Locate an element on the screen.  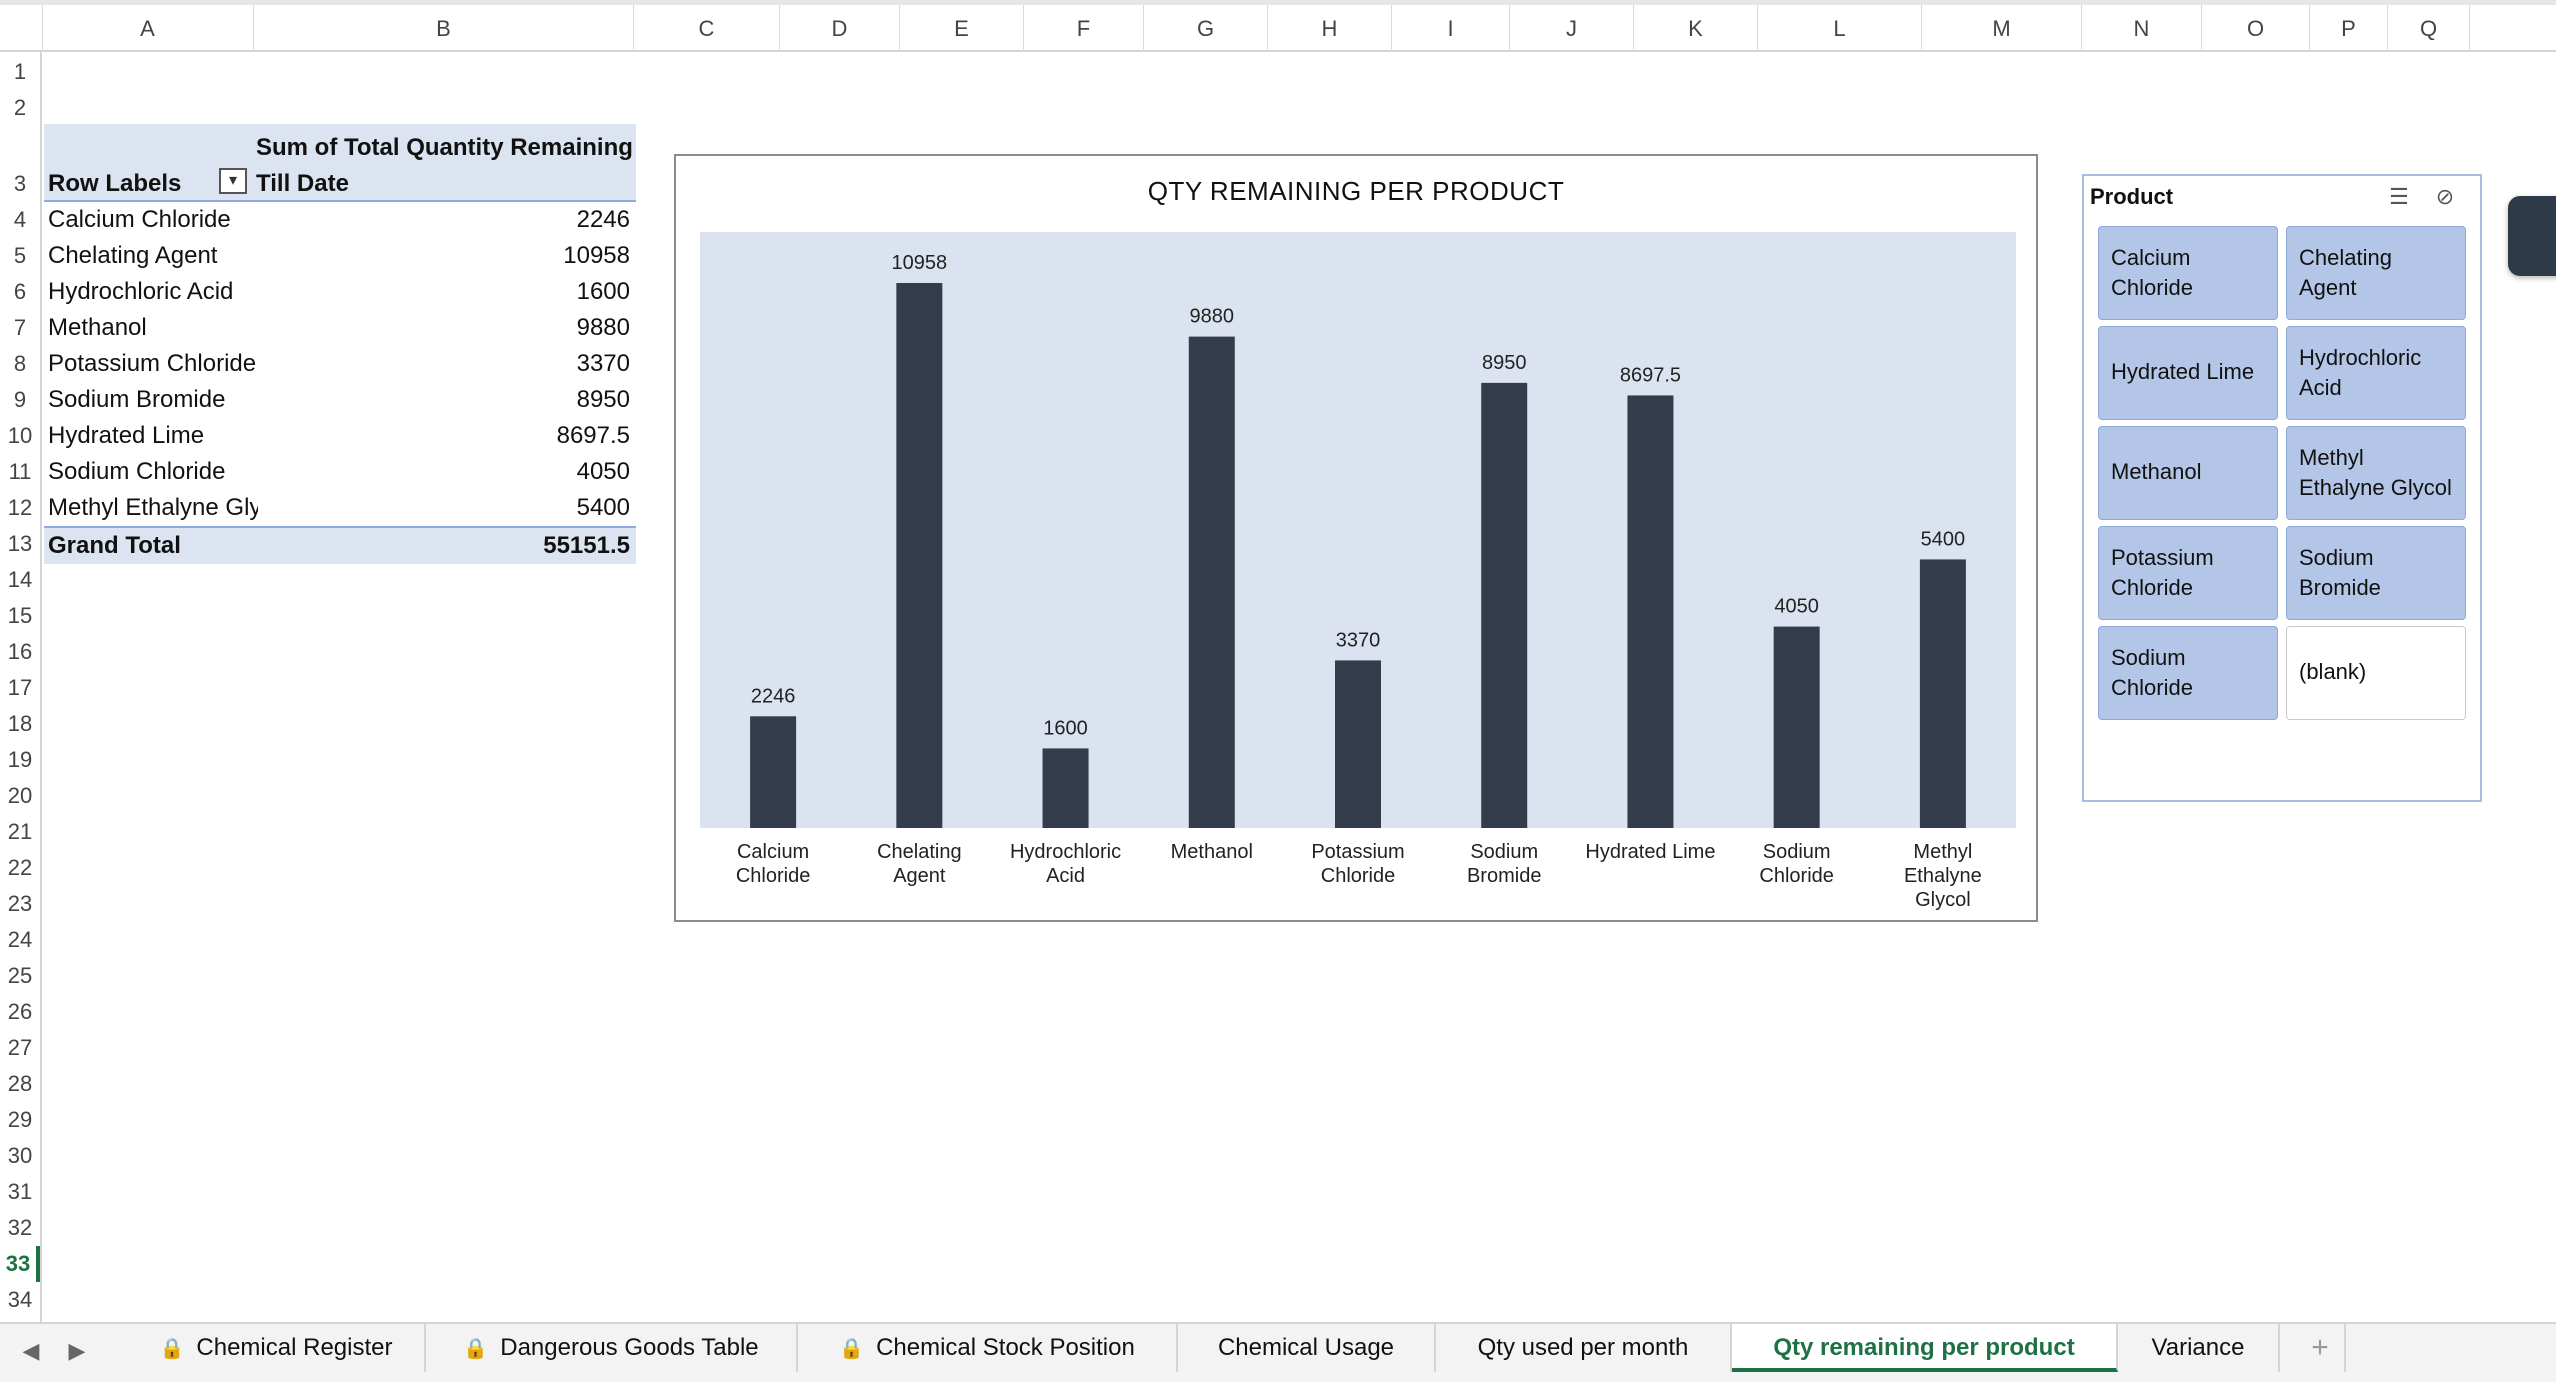
row-header-7: 7 is located at coordinates (20, 327).